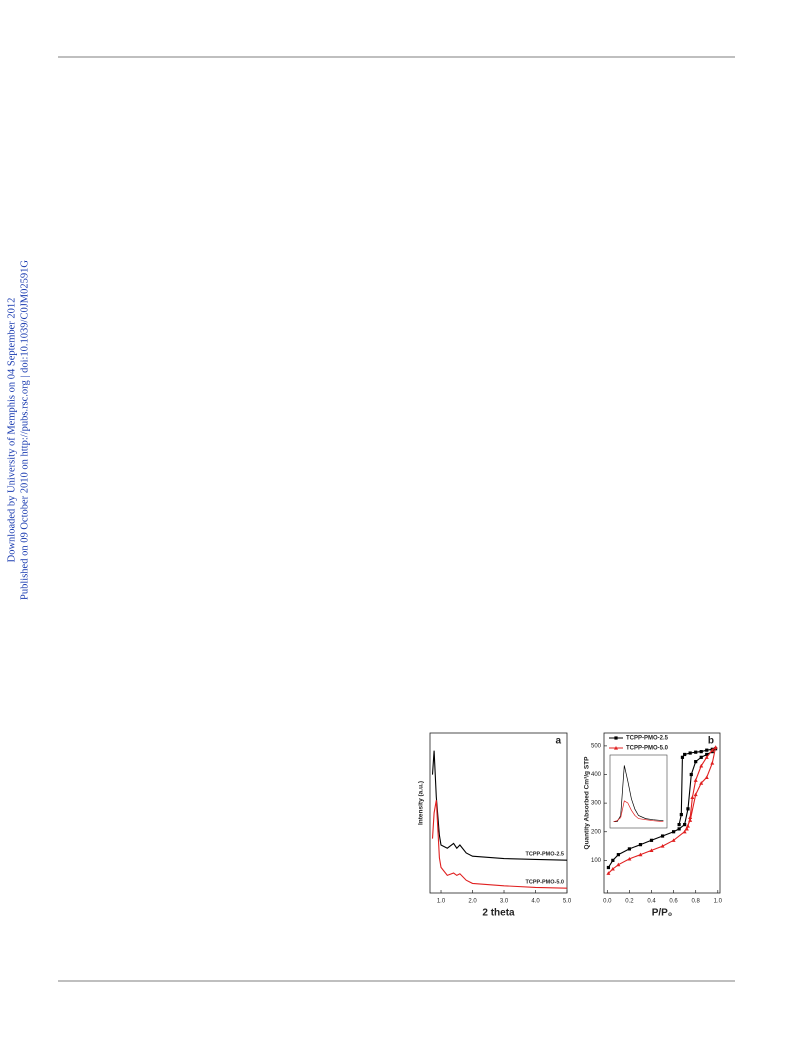 The width and height of the screenshot is (793, 1044). What do you see at coordinates (596, 861) in the screenshot?
I see `y-tick-label: 100` at bounding box center [596, 861].